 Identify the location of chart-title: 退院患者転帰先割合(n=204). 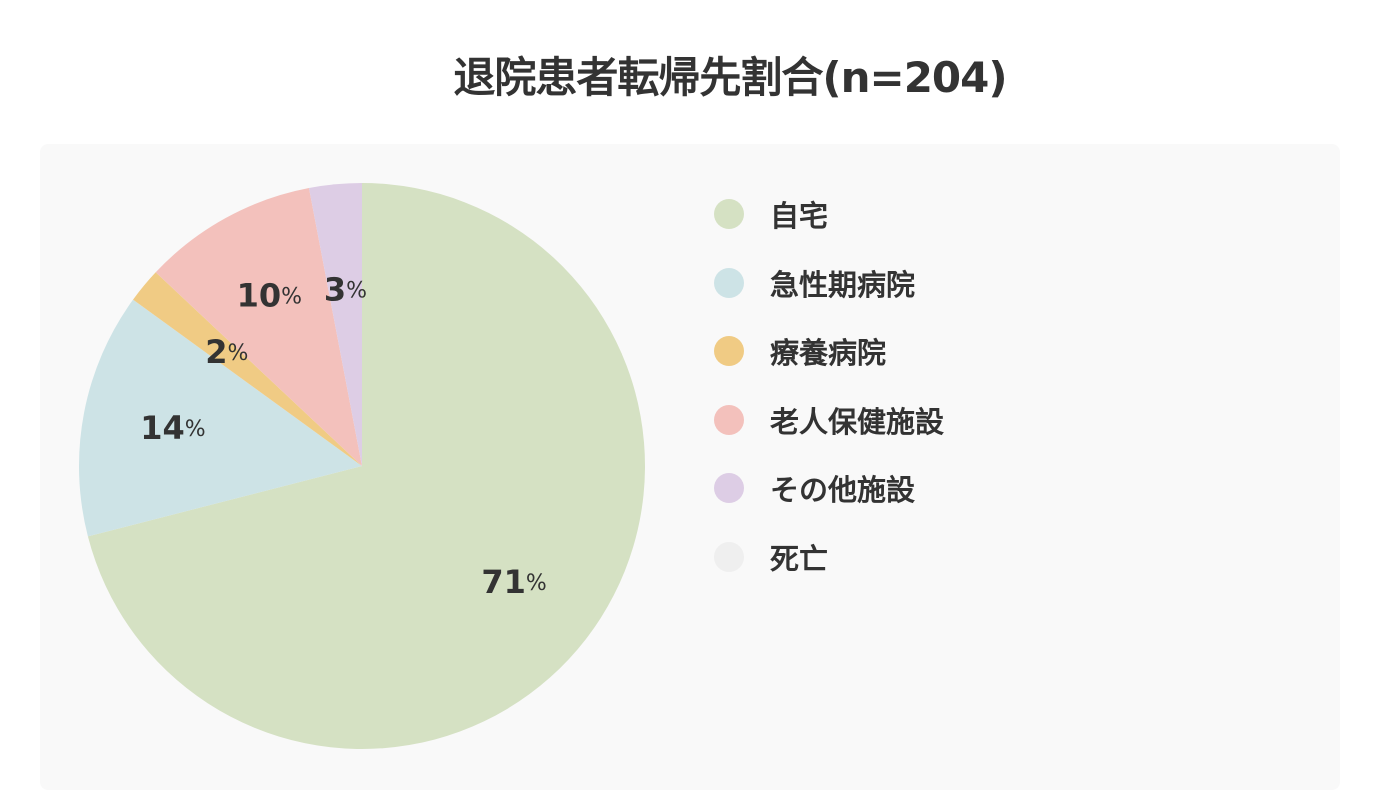
(730, 77).